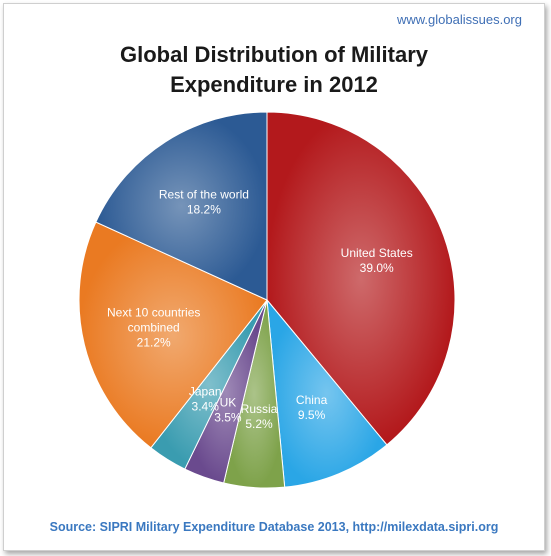 The height and width of the screenshot is (556, 551). I want to click on pie-slice-china, so click(327, 393).